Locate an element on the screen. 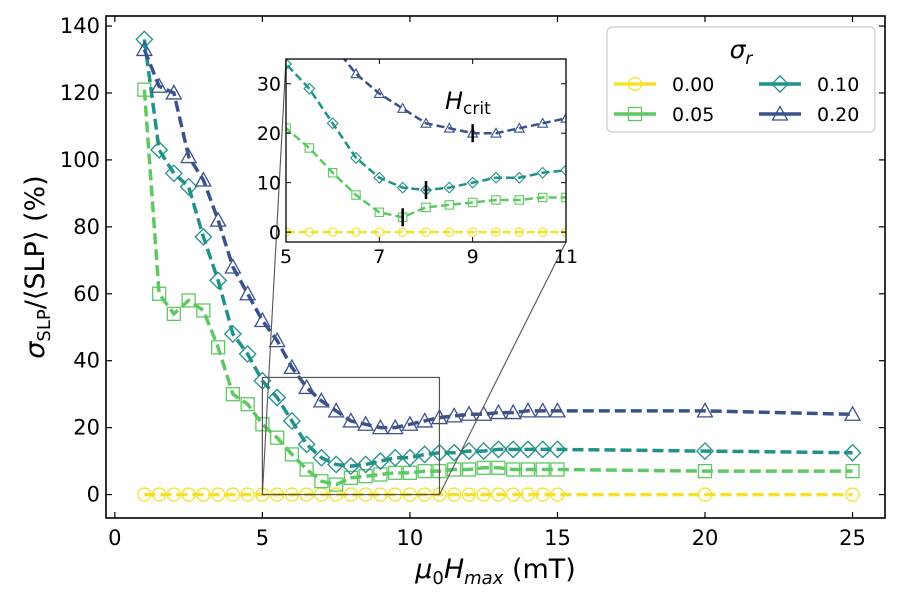 Image resolution: width=900 pixels, height=600 pixels. inset-series-0.20 is located at coordinates (454, 98).